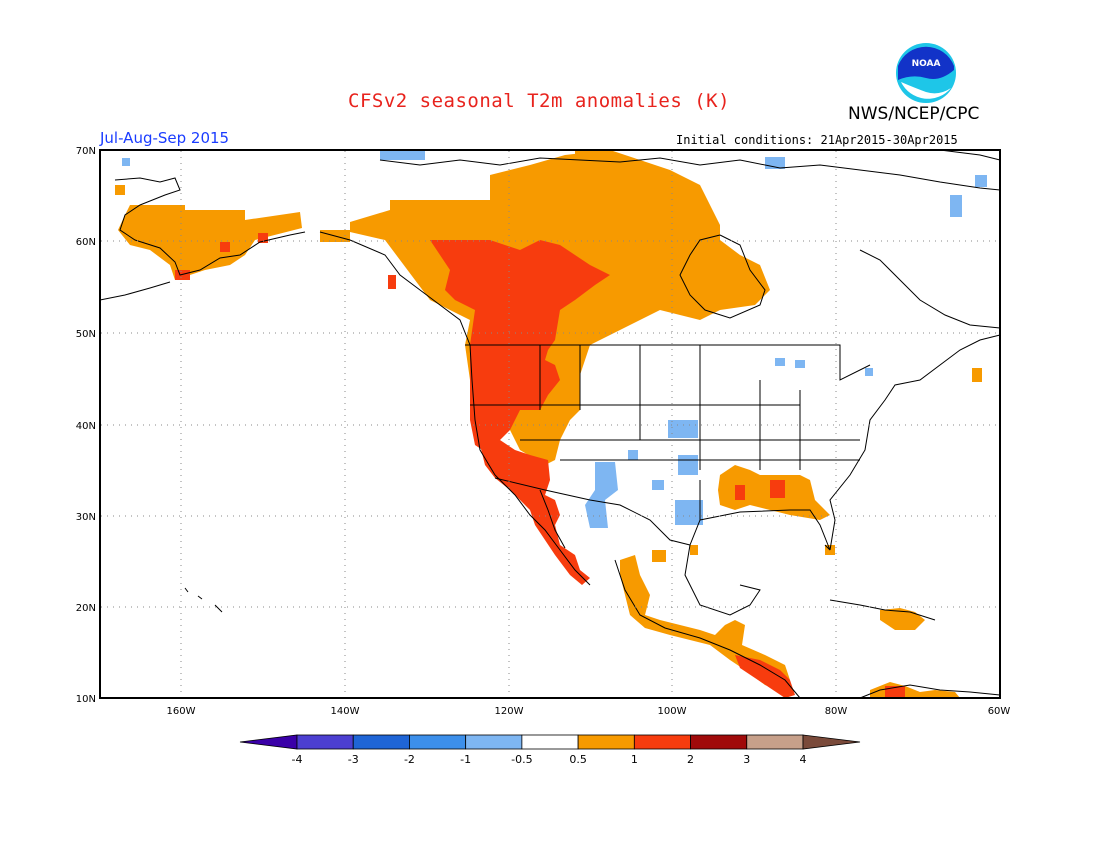  I want to click on south-america-hot-spot, so click(895, 692).